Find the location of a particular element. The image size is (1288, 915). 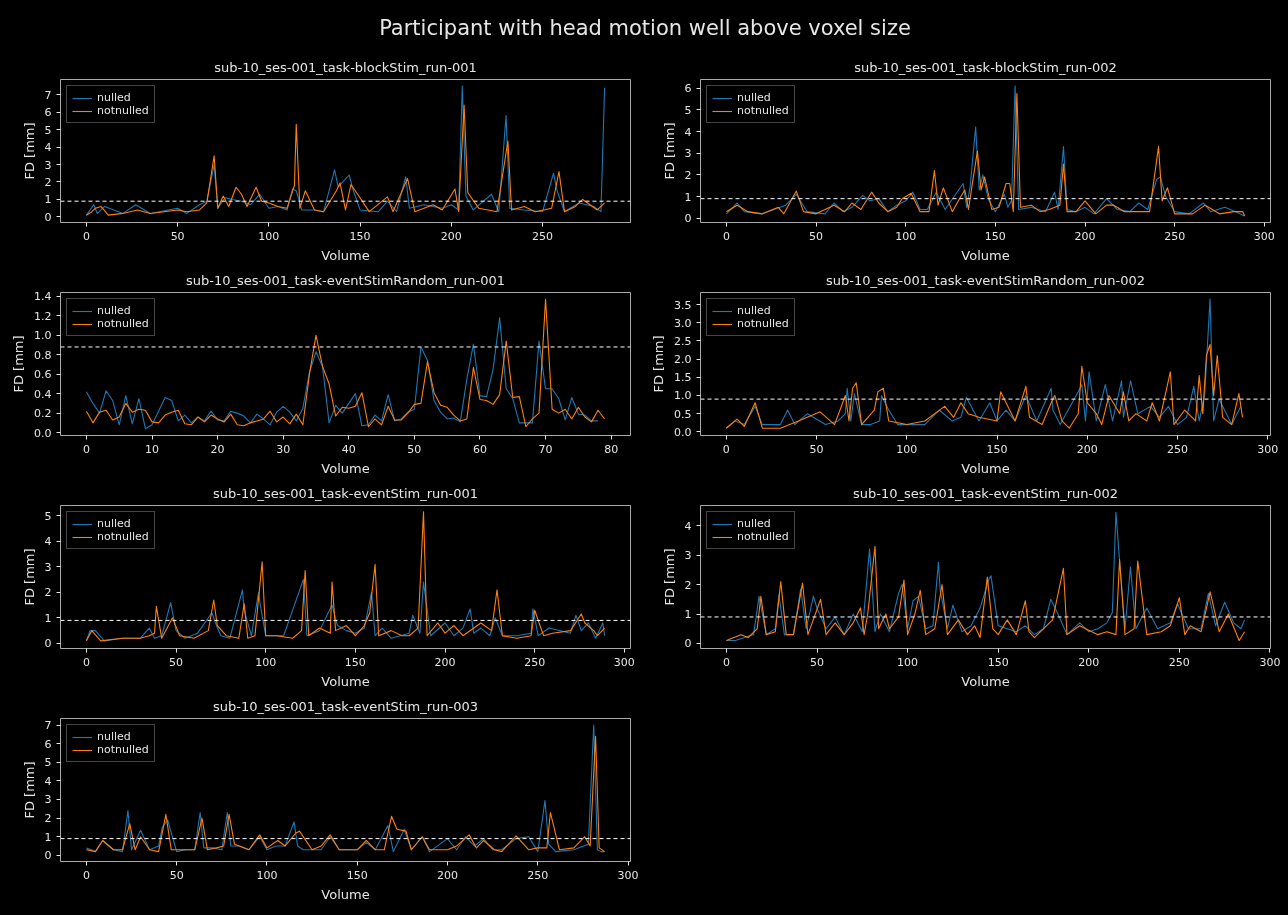

y-tick-label: 0.0 is located at coordinates (683, 432).